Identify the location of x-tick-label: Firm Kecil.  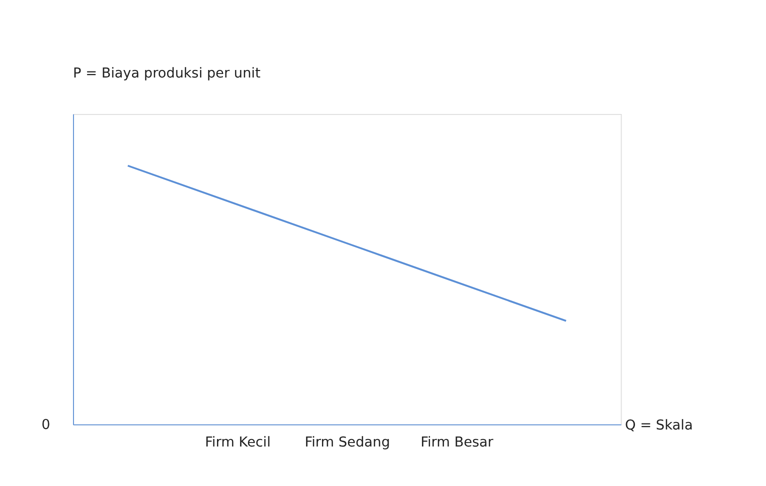
(238, 442).